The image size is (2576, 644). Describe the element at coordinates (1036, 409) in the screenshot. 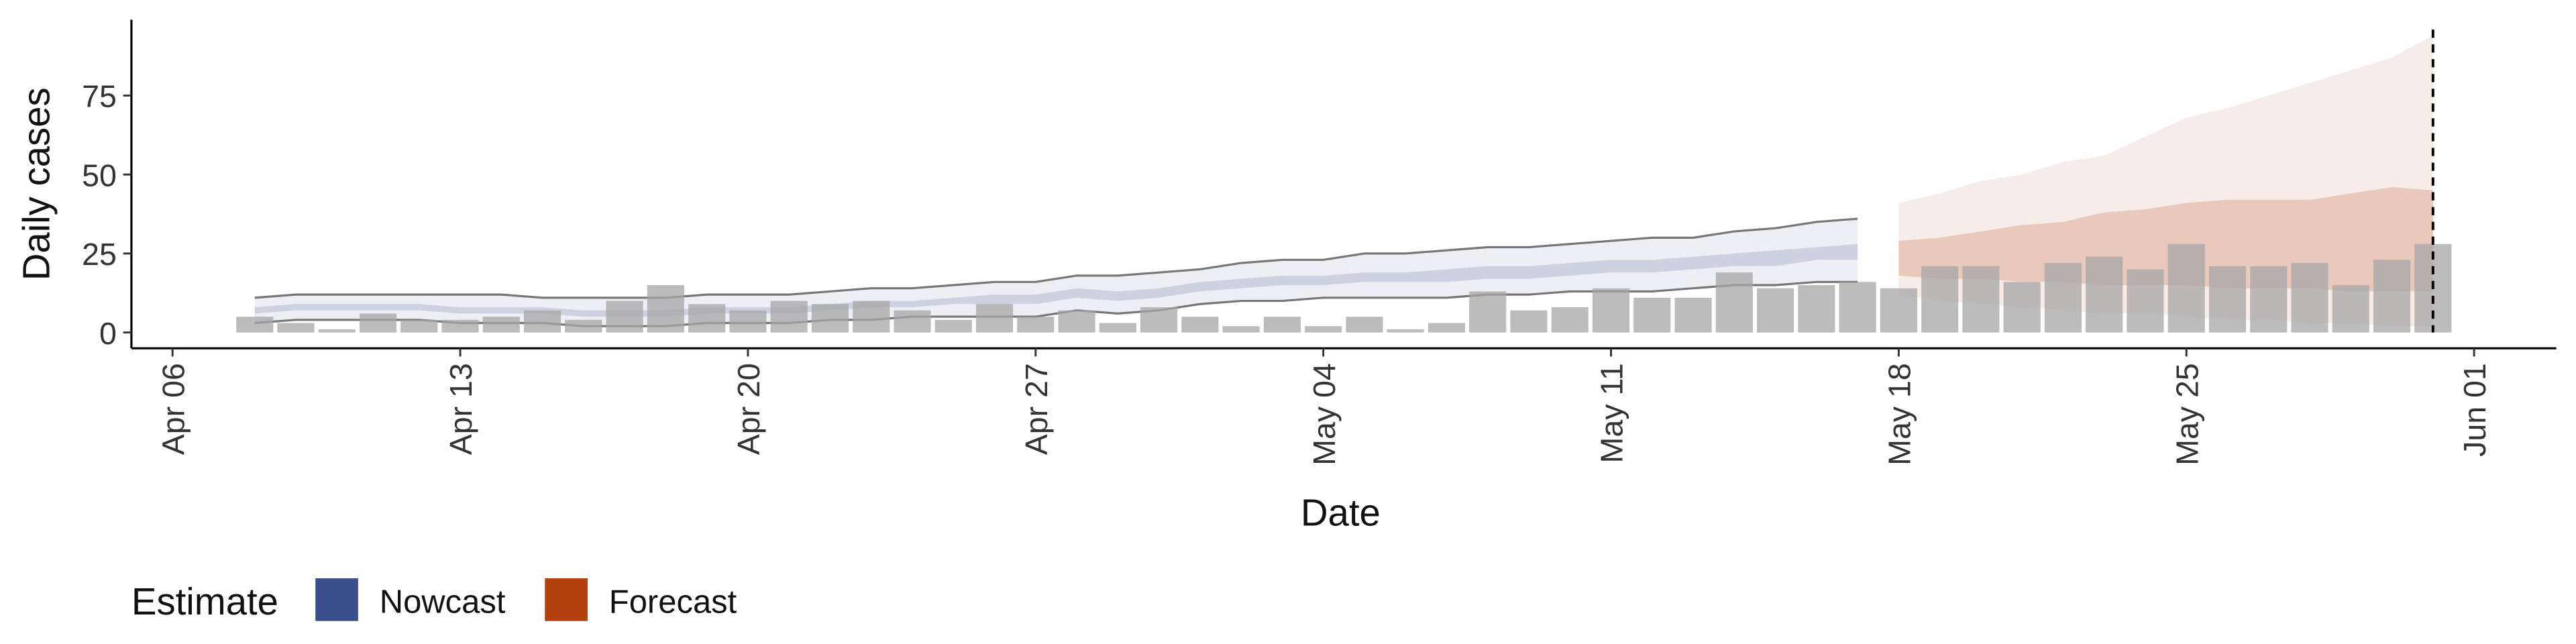

I see `x-tick-label: Apr 27` at that location.